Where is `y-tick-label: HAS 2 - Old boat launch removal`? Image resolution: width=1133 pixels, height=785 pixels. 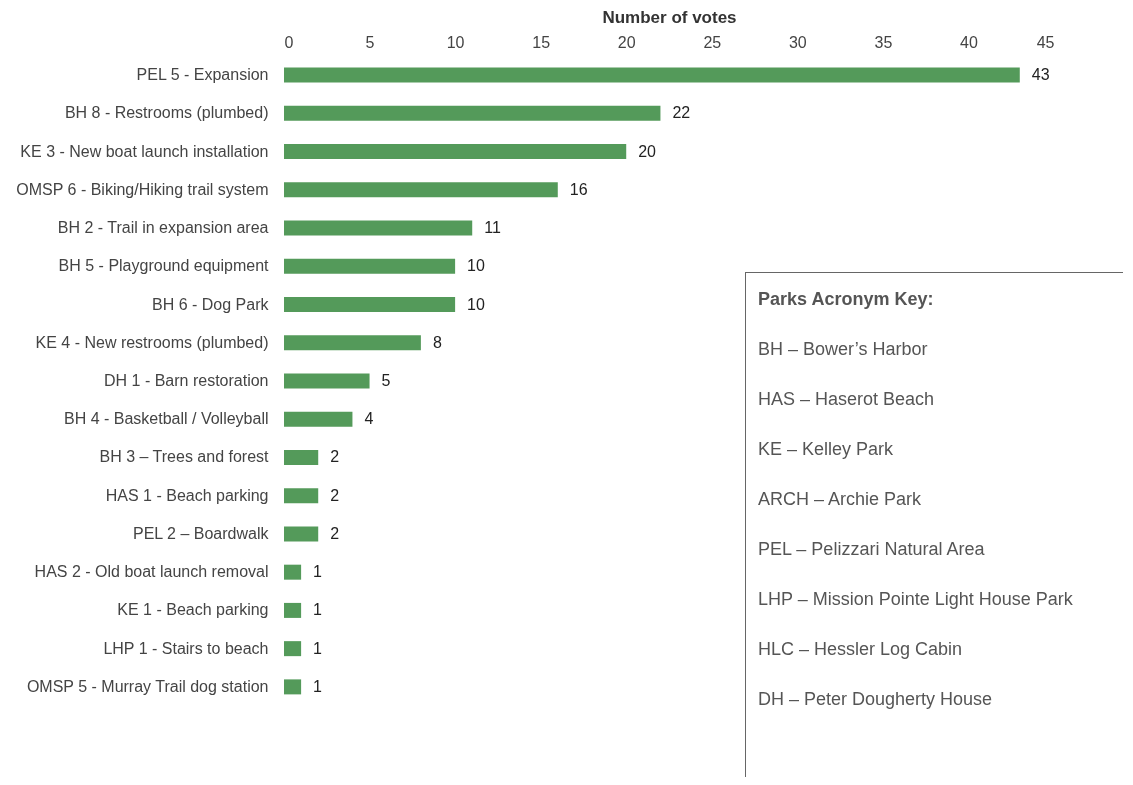
y-tick-label: HAS 2 - Old boat launch removal is located at coordinates (151, 572).